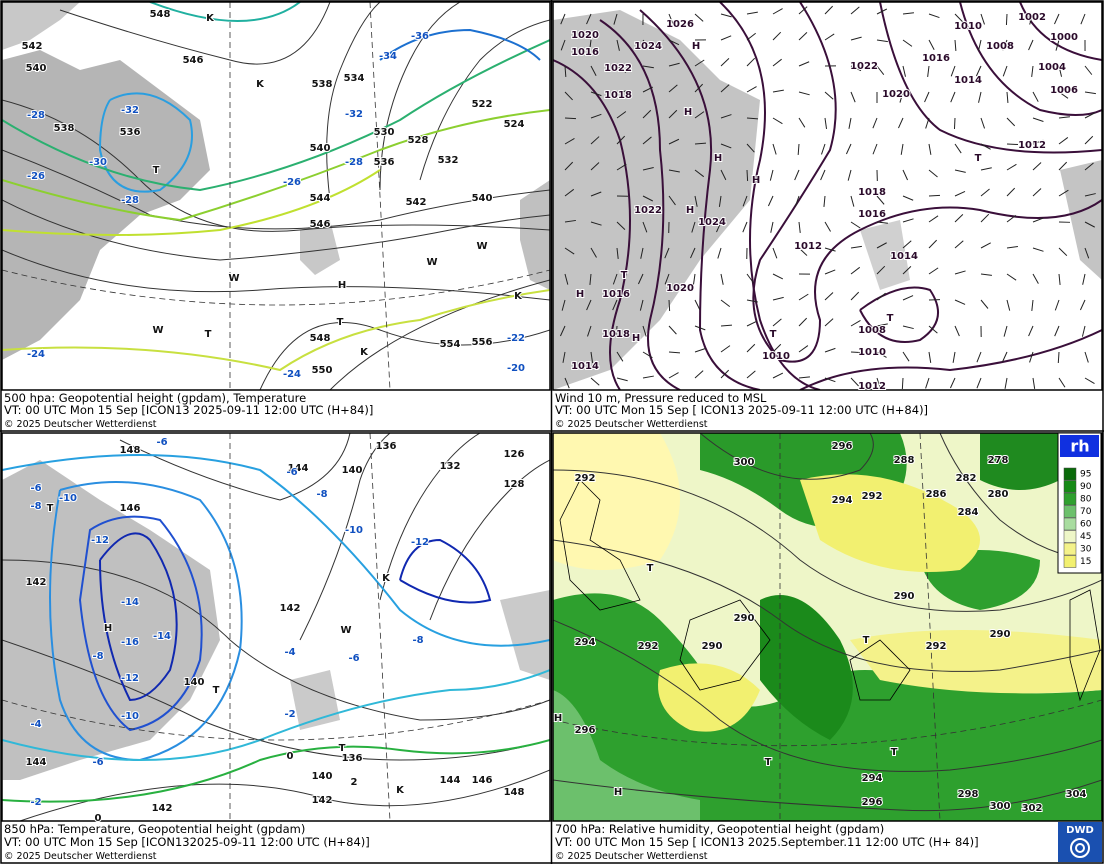  What do you see at coordinates (1080, 842) in the screenshot?
I see `dwd-logo: DWD` at bounding box center [1080, 842].